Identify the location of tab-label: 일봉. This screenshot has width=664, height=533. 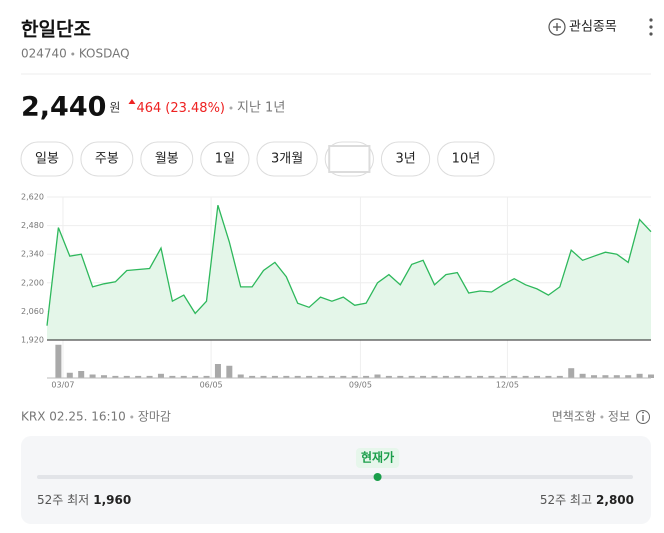
(47, 159).